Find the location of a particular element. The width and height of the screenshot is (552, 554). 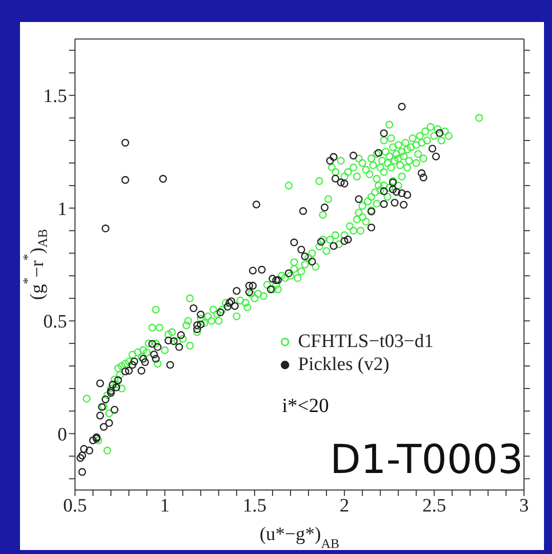

x-tick-label: 1.5 is located at coordinates (254, 505).